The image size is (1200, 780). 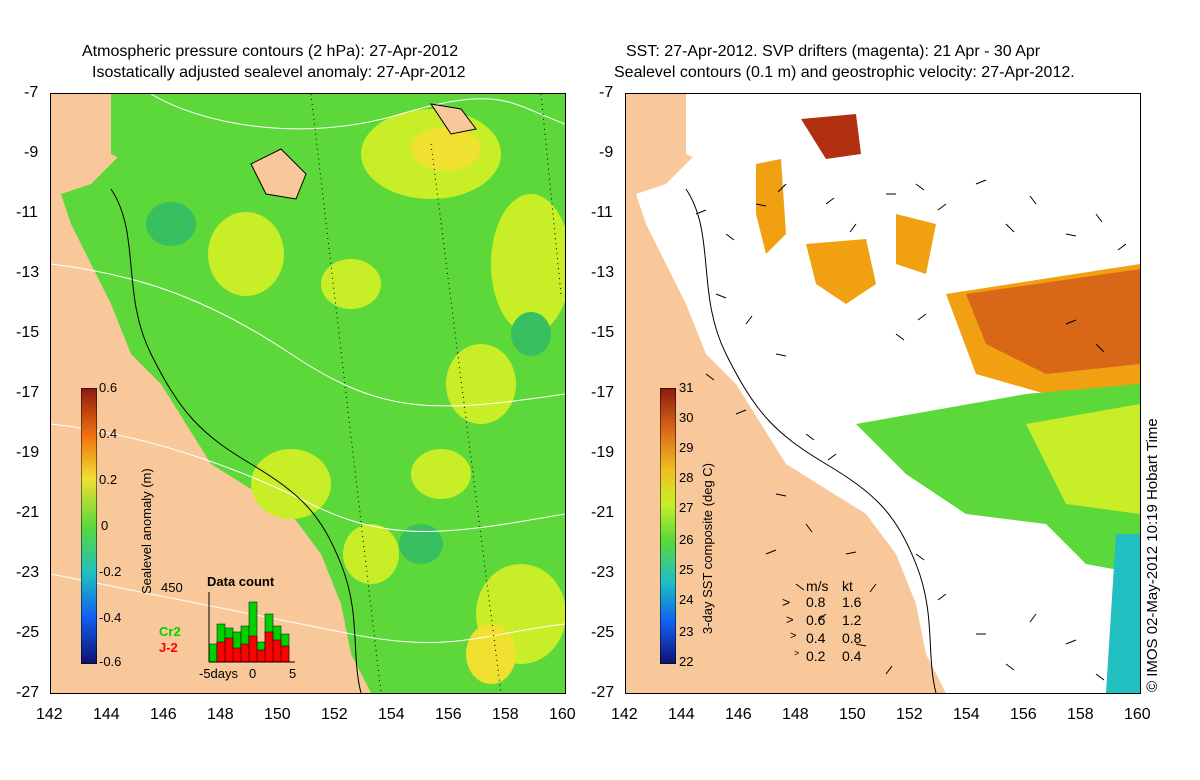 What do you see at coordinates (852, 638) in the screenshot?
I see `speed-row-kt: 0.8` at bounding box center [852, 638].